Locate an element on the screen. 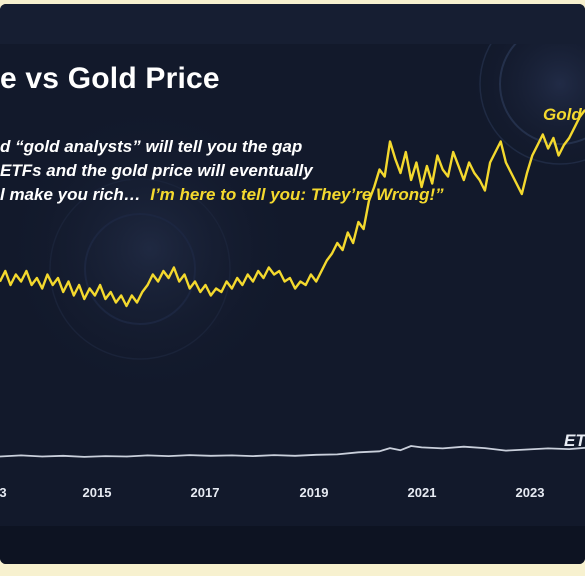 This screenshot has width=585, height=576. etf-series is located at coordinates (292, 451).